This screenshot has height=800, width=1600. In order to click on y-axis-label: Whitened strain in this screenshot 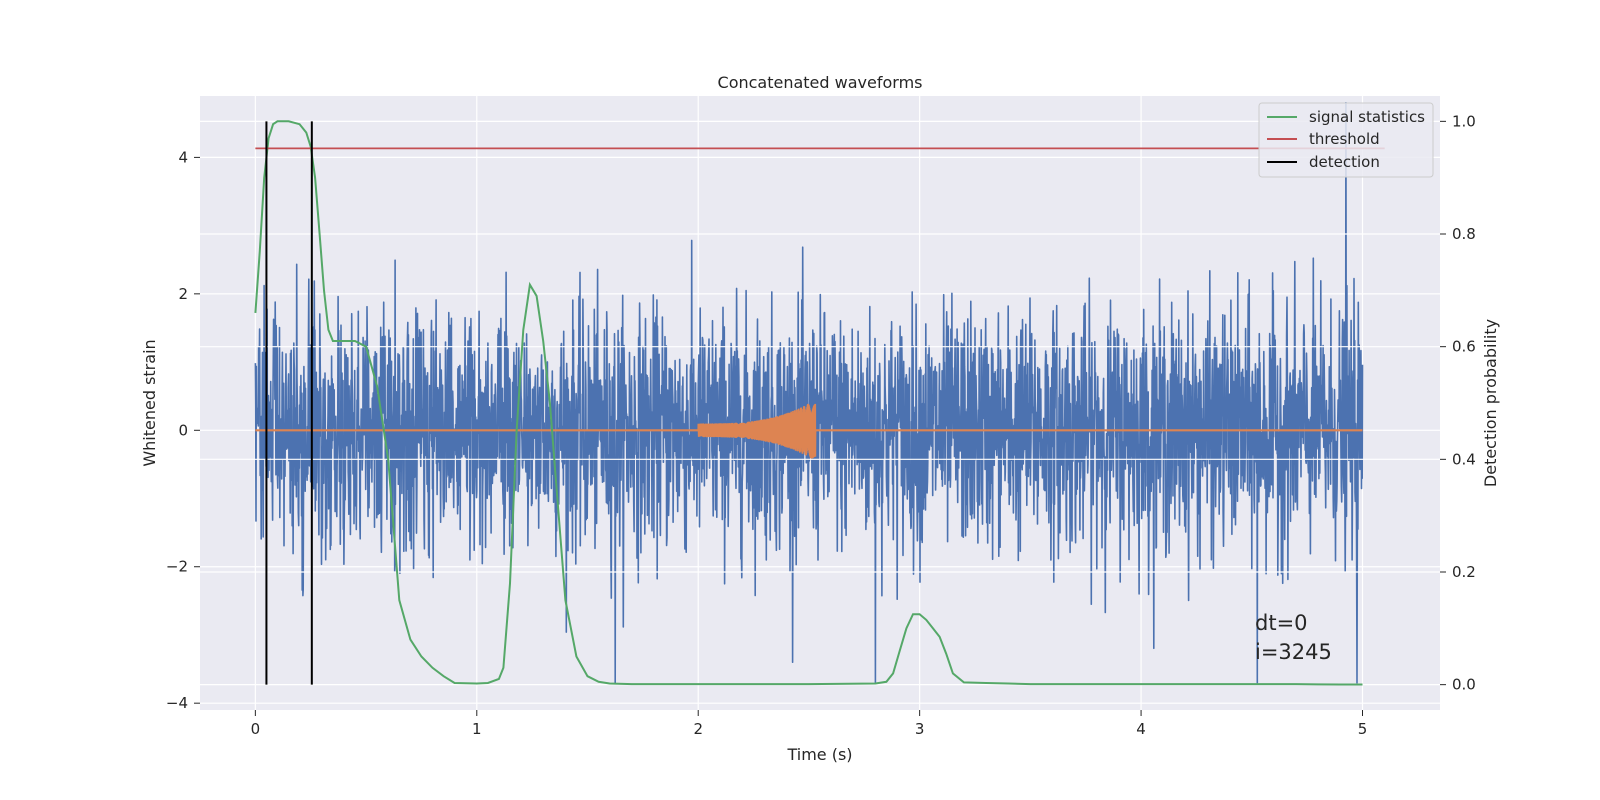, I will do `click(149, 402)`.